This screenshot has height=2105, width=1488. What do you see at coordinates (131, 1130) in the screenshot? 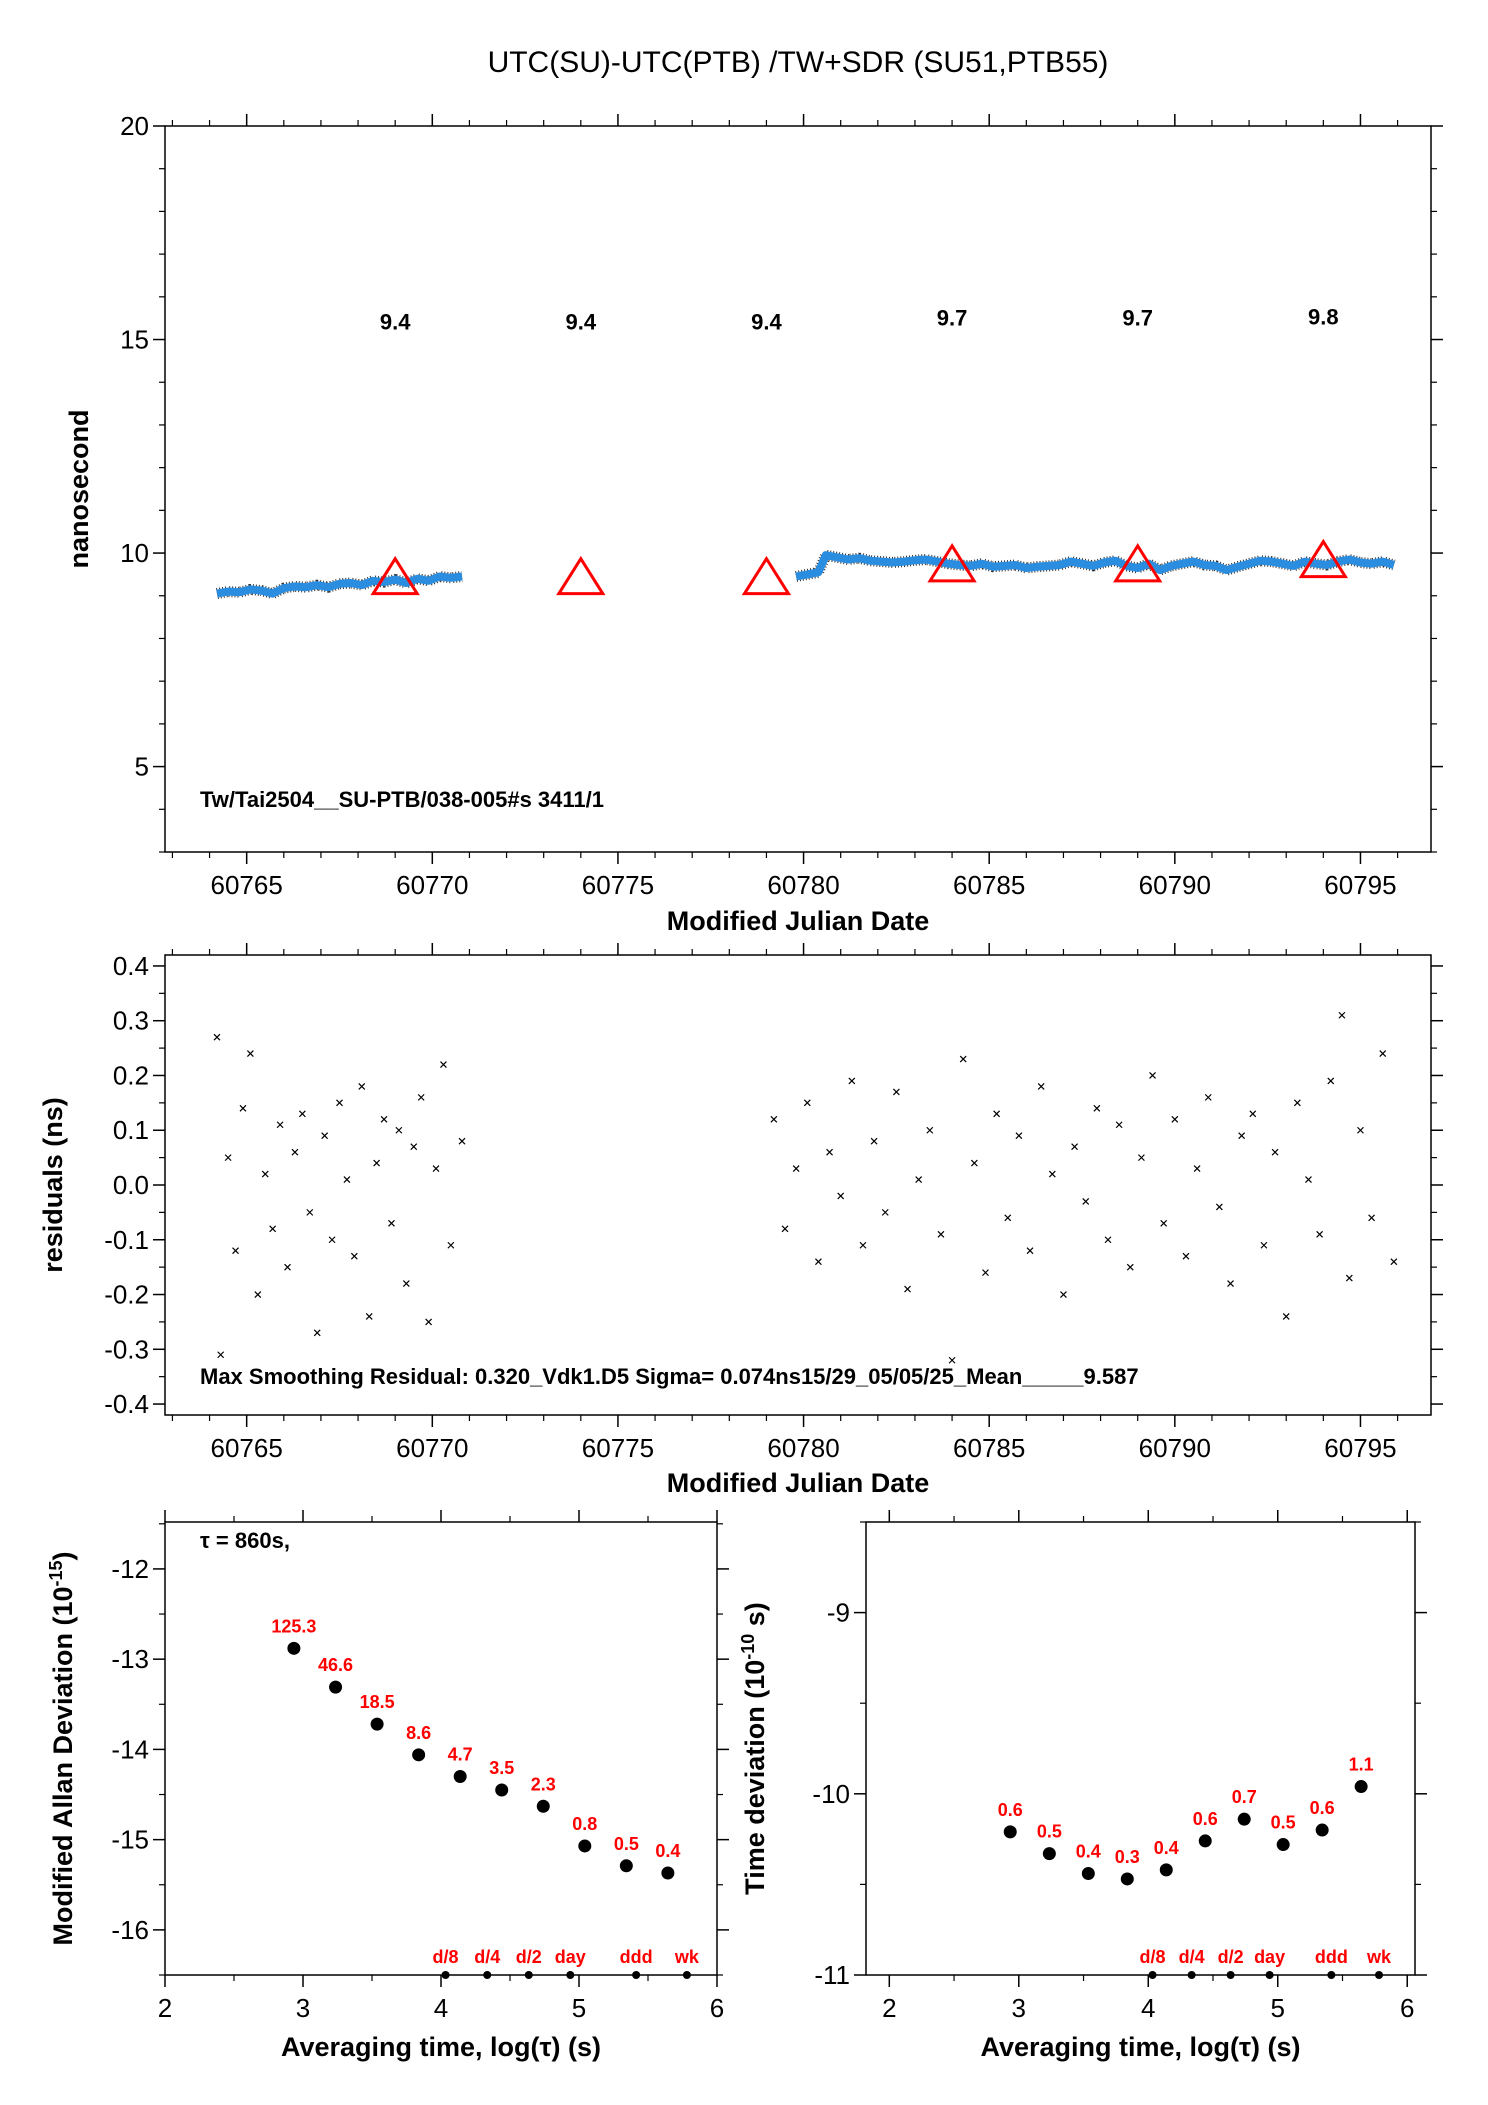
I see `y-tick-label: 0.1` at bounding box center [131, 1130].